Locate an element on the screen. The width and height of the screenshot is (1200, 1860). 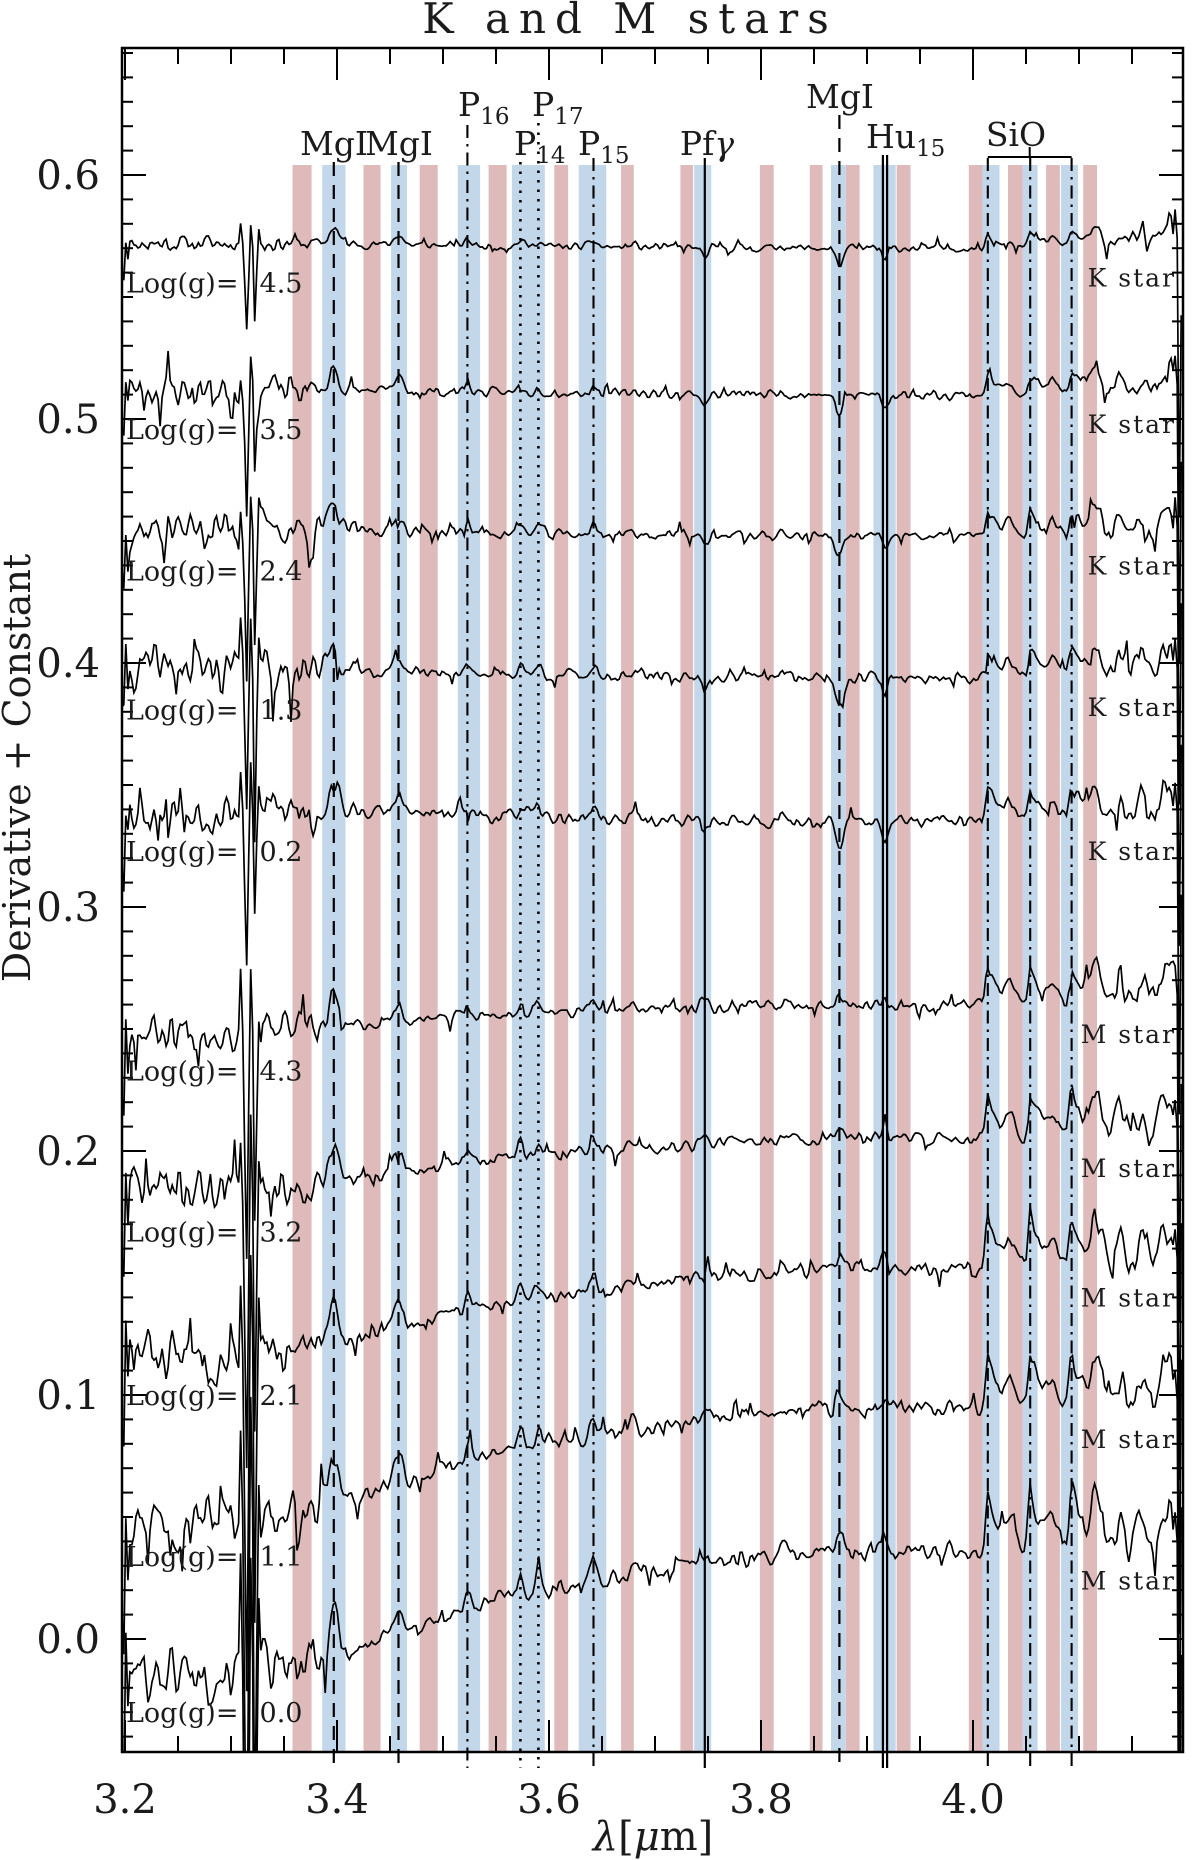
x-tick-label: 3.4 is located at coordinates (337, 1800).